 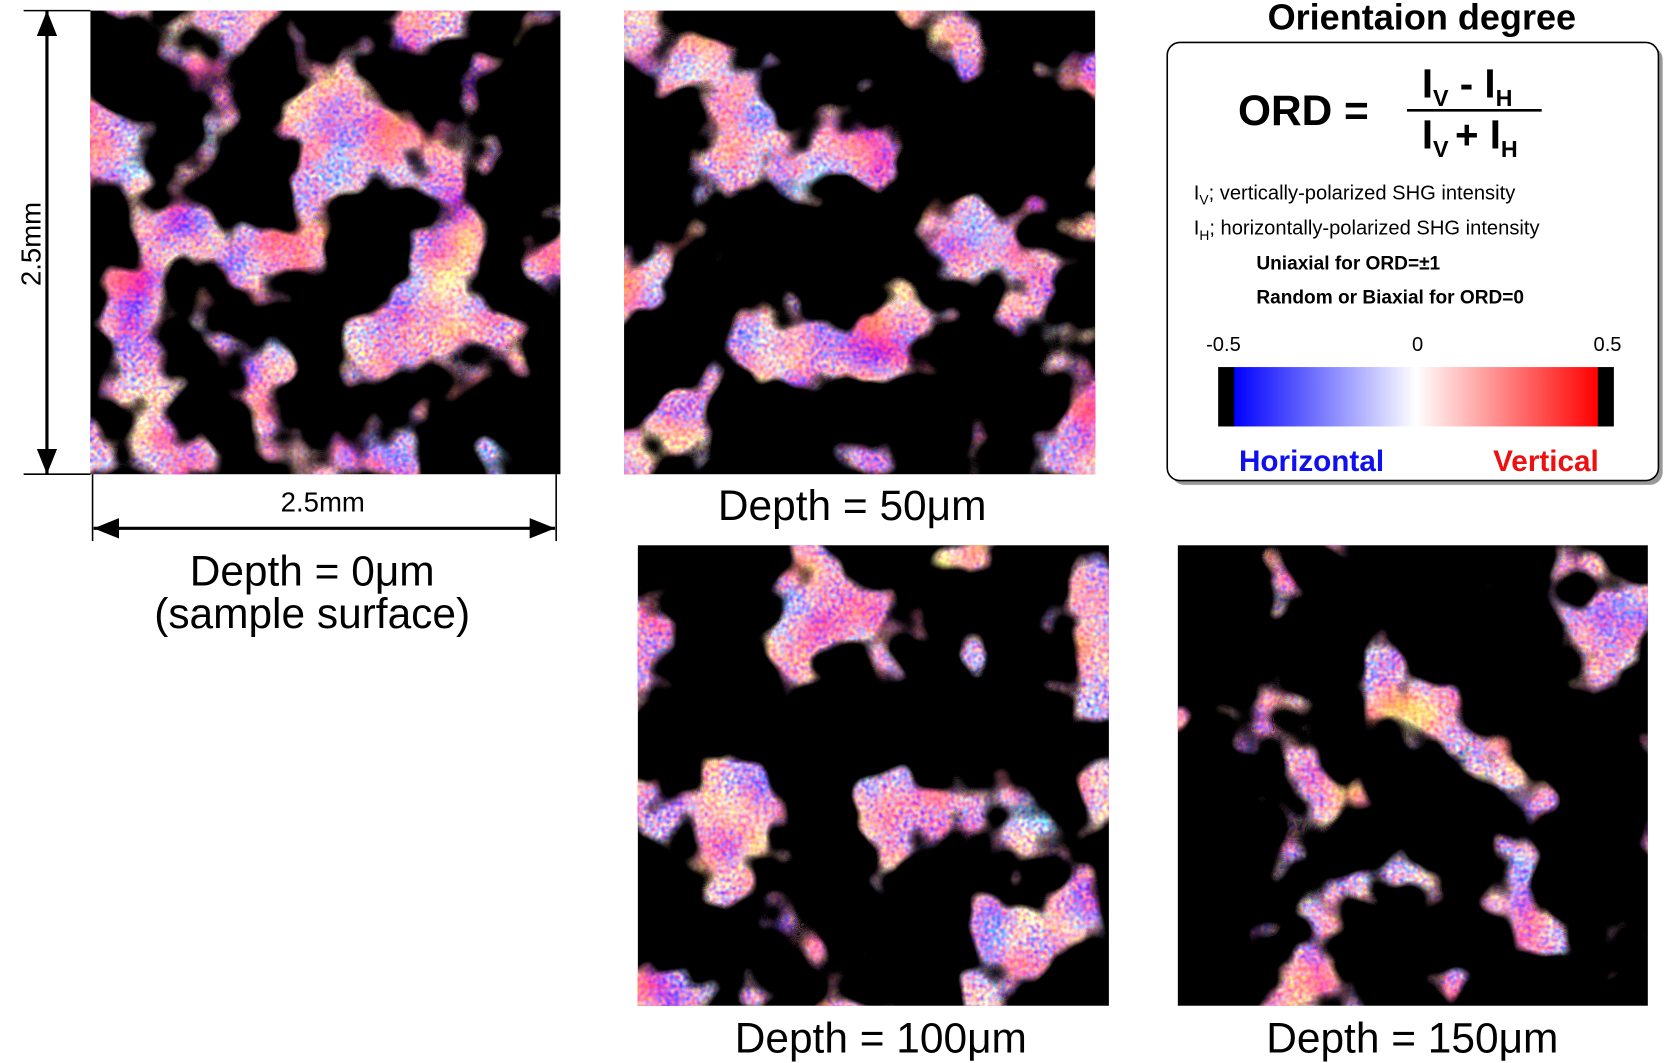 What do you see at coordinates (1417, 345) in the screenshot?
I see `colorbar-tick-label: 0` at bounding box center [1417, 345].